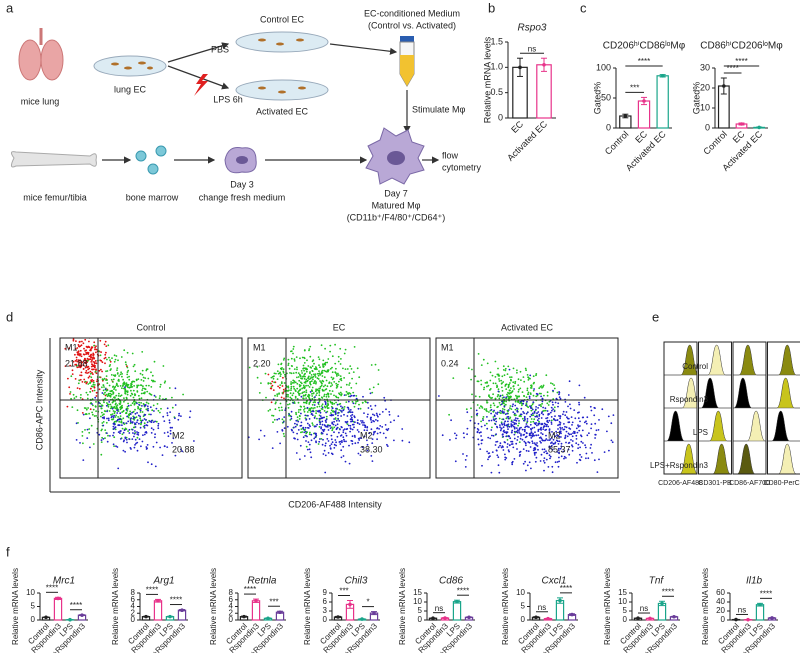 The image size is (800, 653). I want to click on arrow, so click(363, 49).